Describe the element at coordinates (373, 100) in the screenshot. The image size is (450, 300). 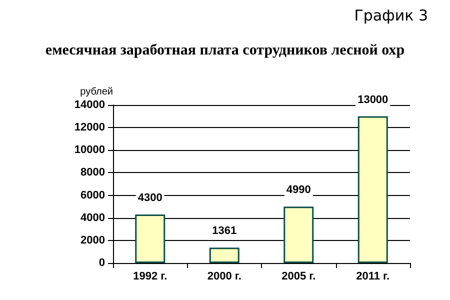
I see `data-label: 13000` at that location.